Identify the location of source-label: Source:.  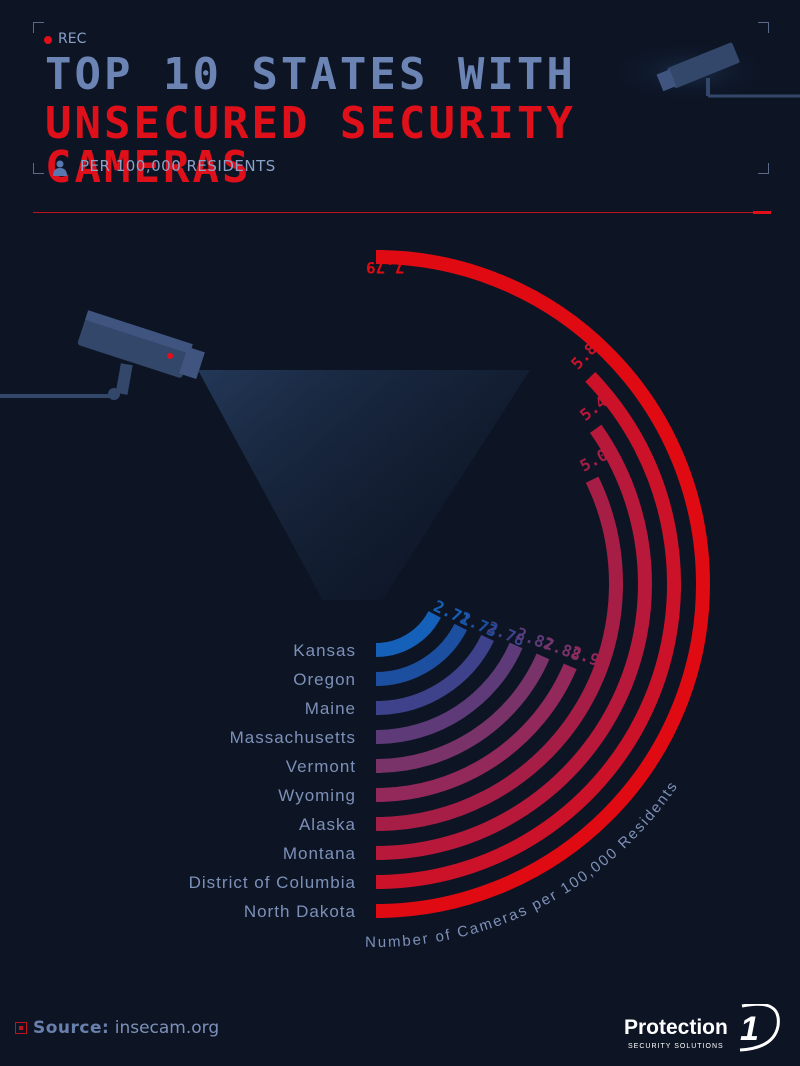
(71, 1028).